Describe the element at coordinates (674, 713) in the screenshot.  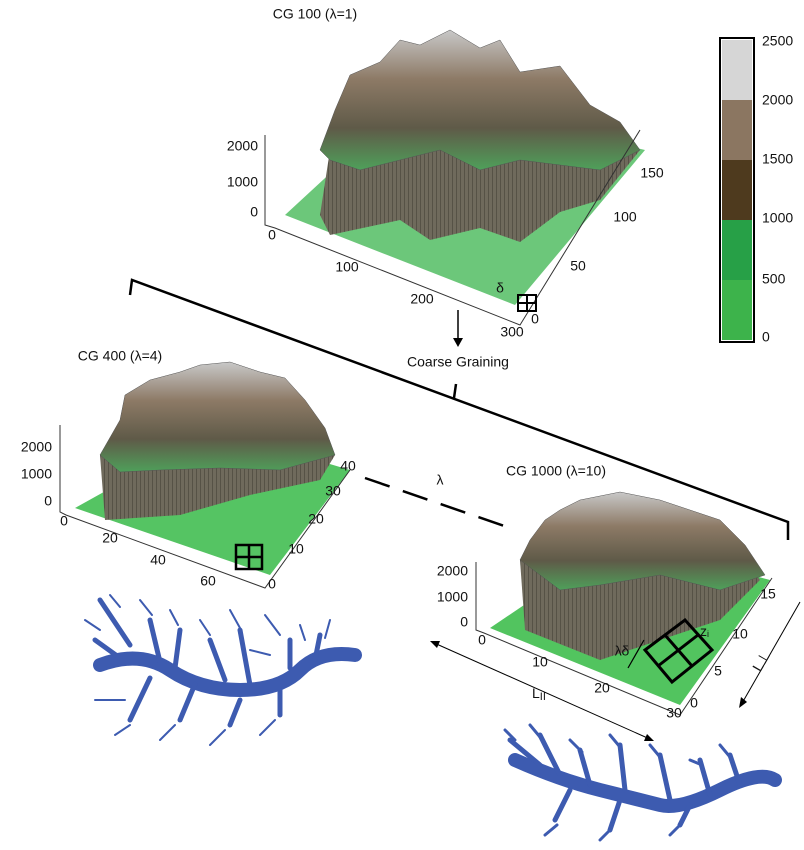
I see `x-tick-label: 30` at that location.